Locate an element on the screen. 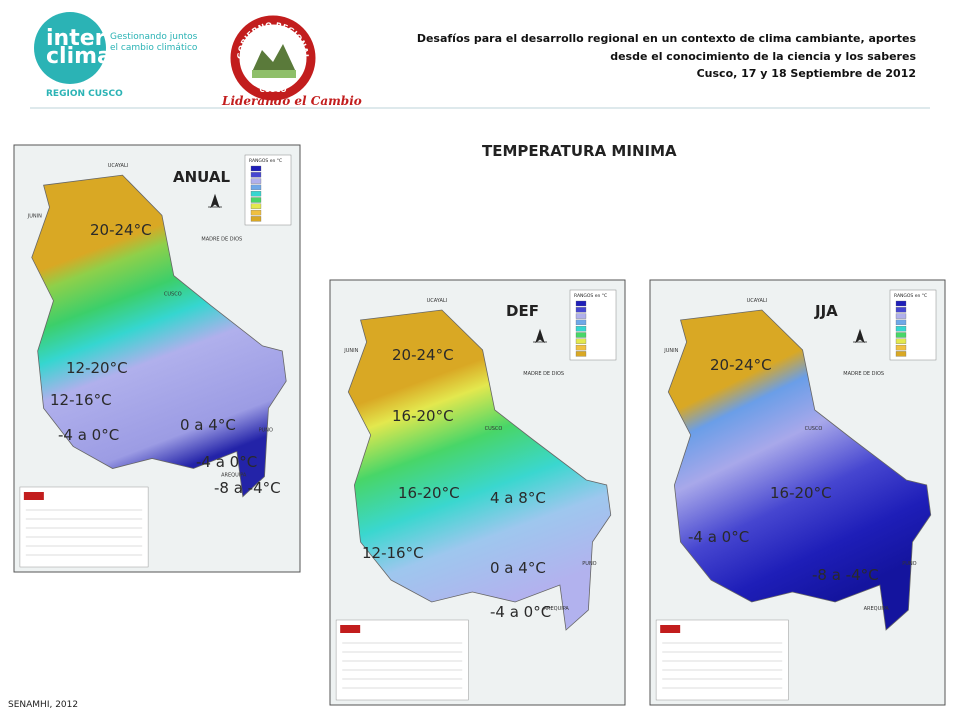 The image size is (960, 720). logo-tagline: Gestionando juntos el cambio climático is located at coordinates (153, 43).